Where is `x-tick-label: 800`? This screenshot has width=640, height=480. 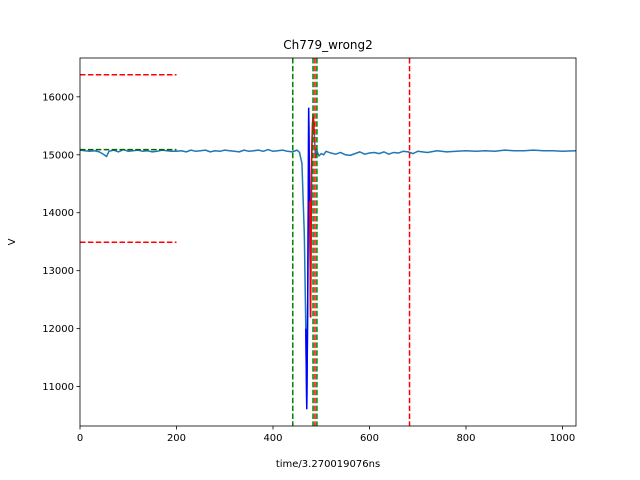 x-tick-label: 800 is located at coordinates (465, 438).